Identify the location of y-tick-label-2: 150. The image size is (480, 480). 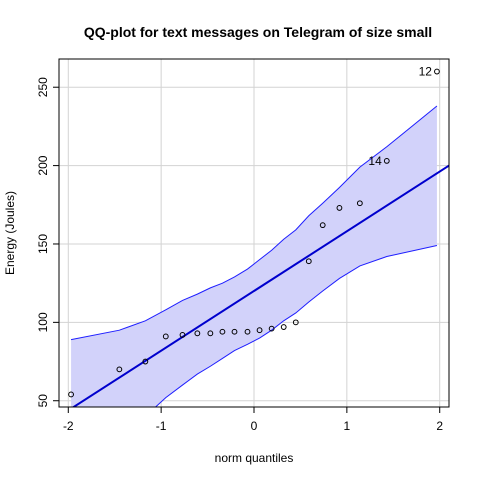
(43, 244).